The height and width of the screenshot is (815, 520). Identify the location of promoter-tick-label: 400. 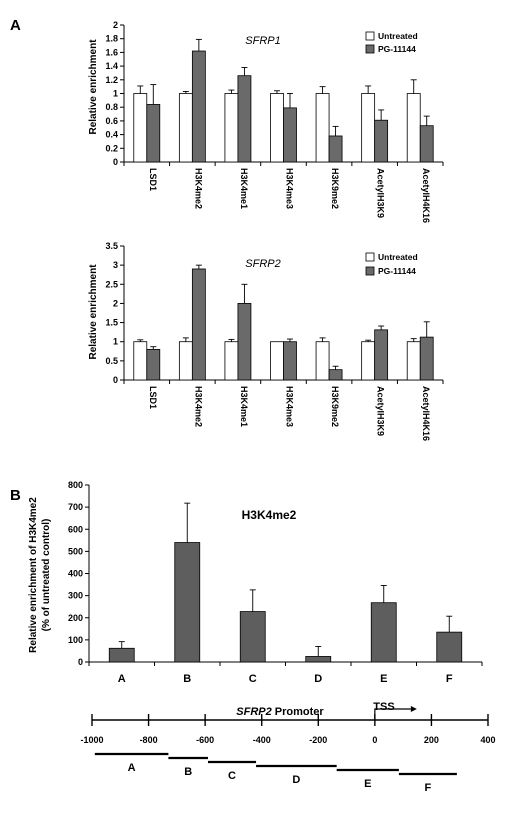
(487, 740).